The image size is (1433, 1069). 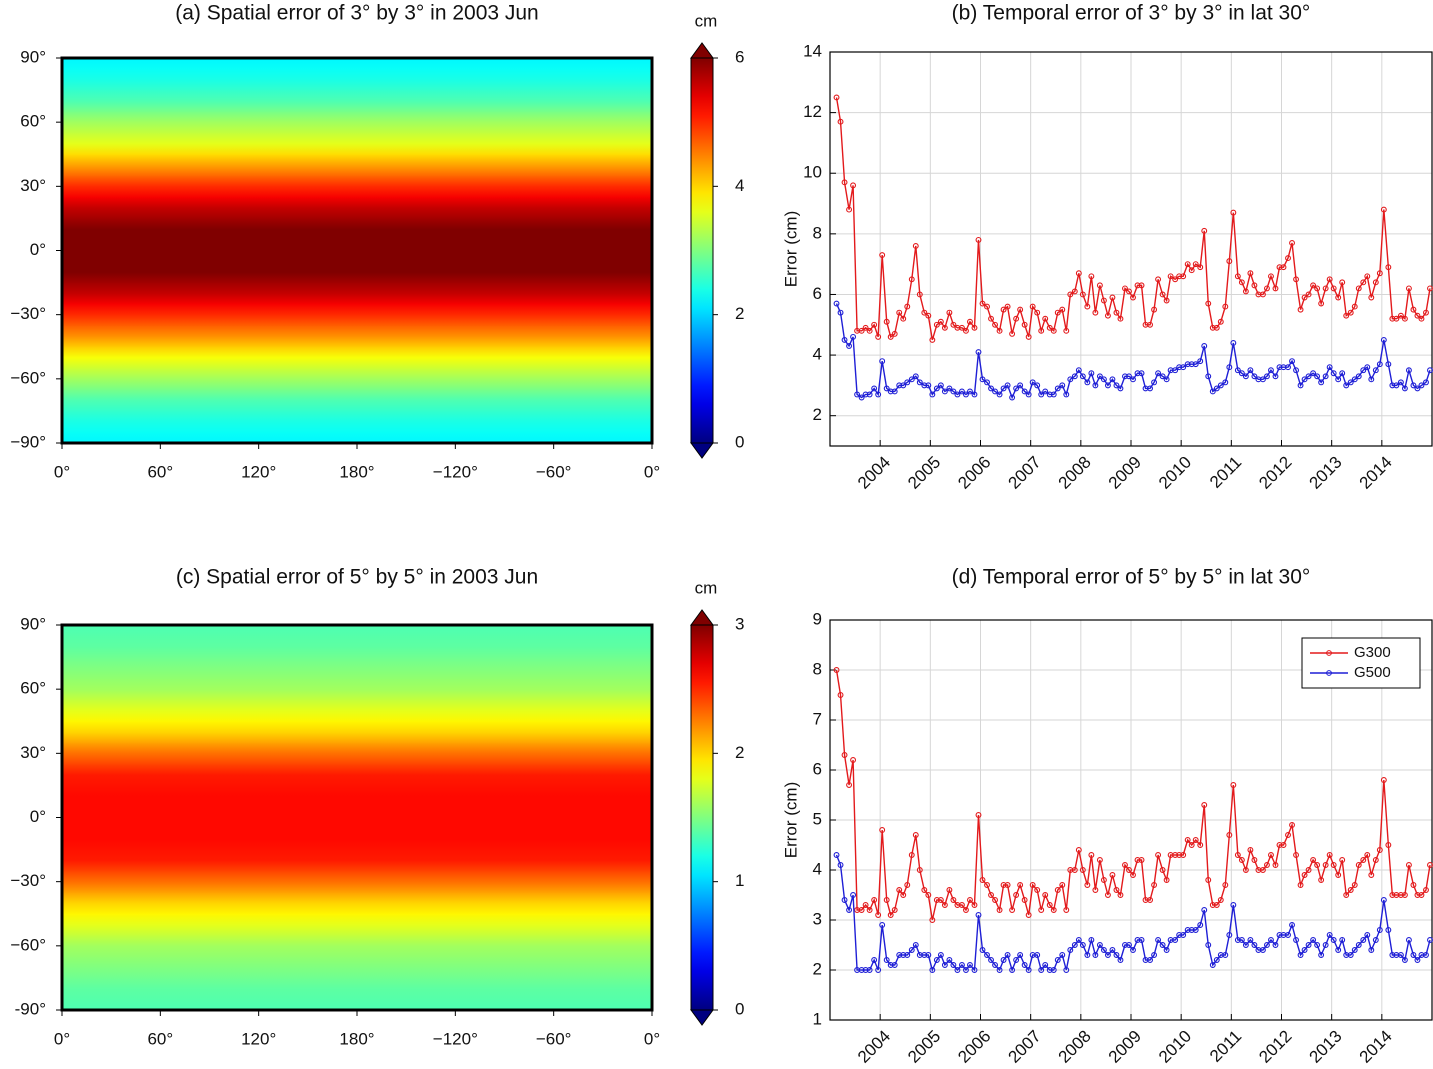 I want to click on colorbar-label: cm, so click(x=706, y=587).